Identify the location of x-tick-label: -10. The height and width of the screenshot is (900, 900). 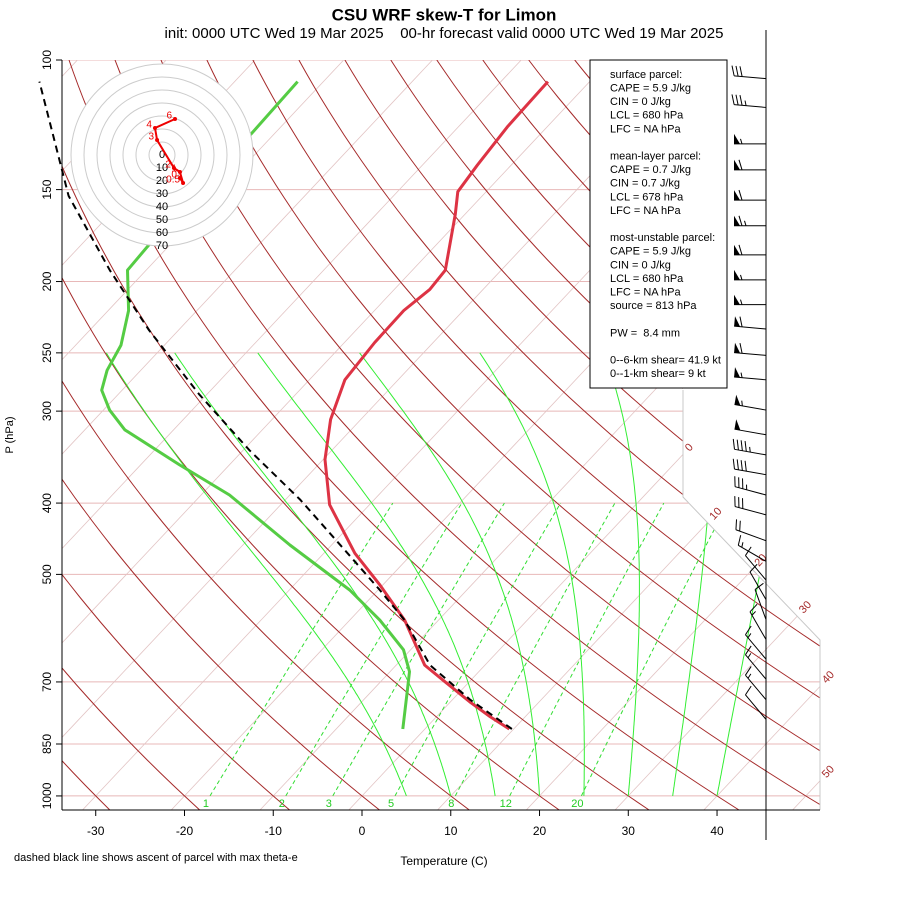
(274, 831).